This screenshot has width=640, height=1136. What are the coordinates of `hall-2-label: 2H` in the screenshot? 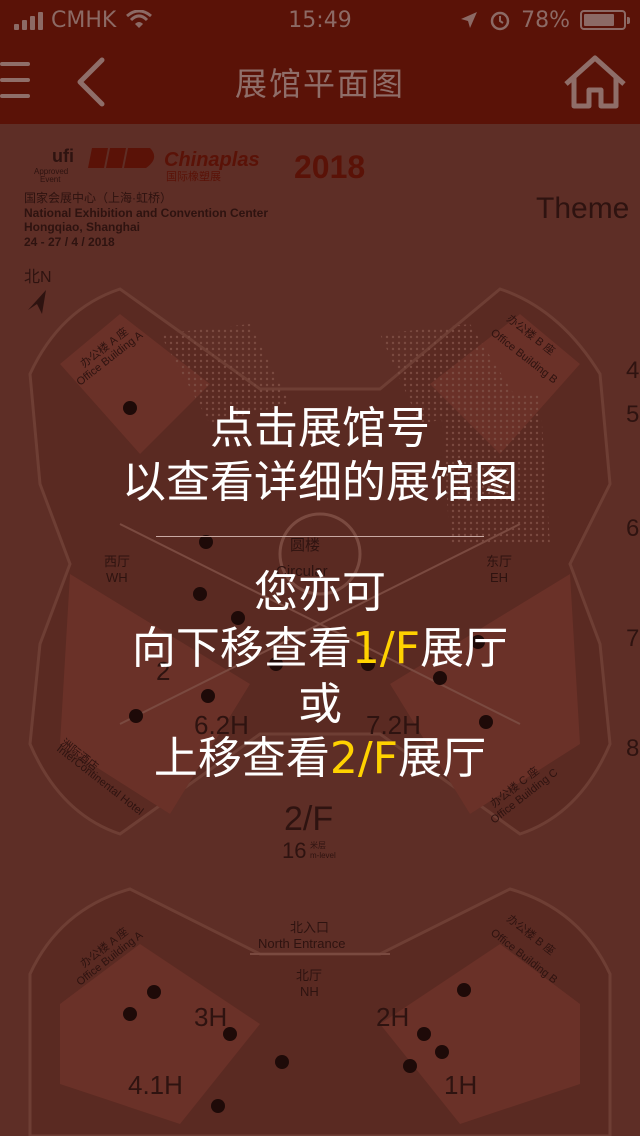 It's located at (392, 1017).